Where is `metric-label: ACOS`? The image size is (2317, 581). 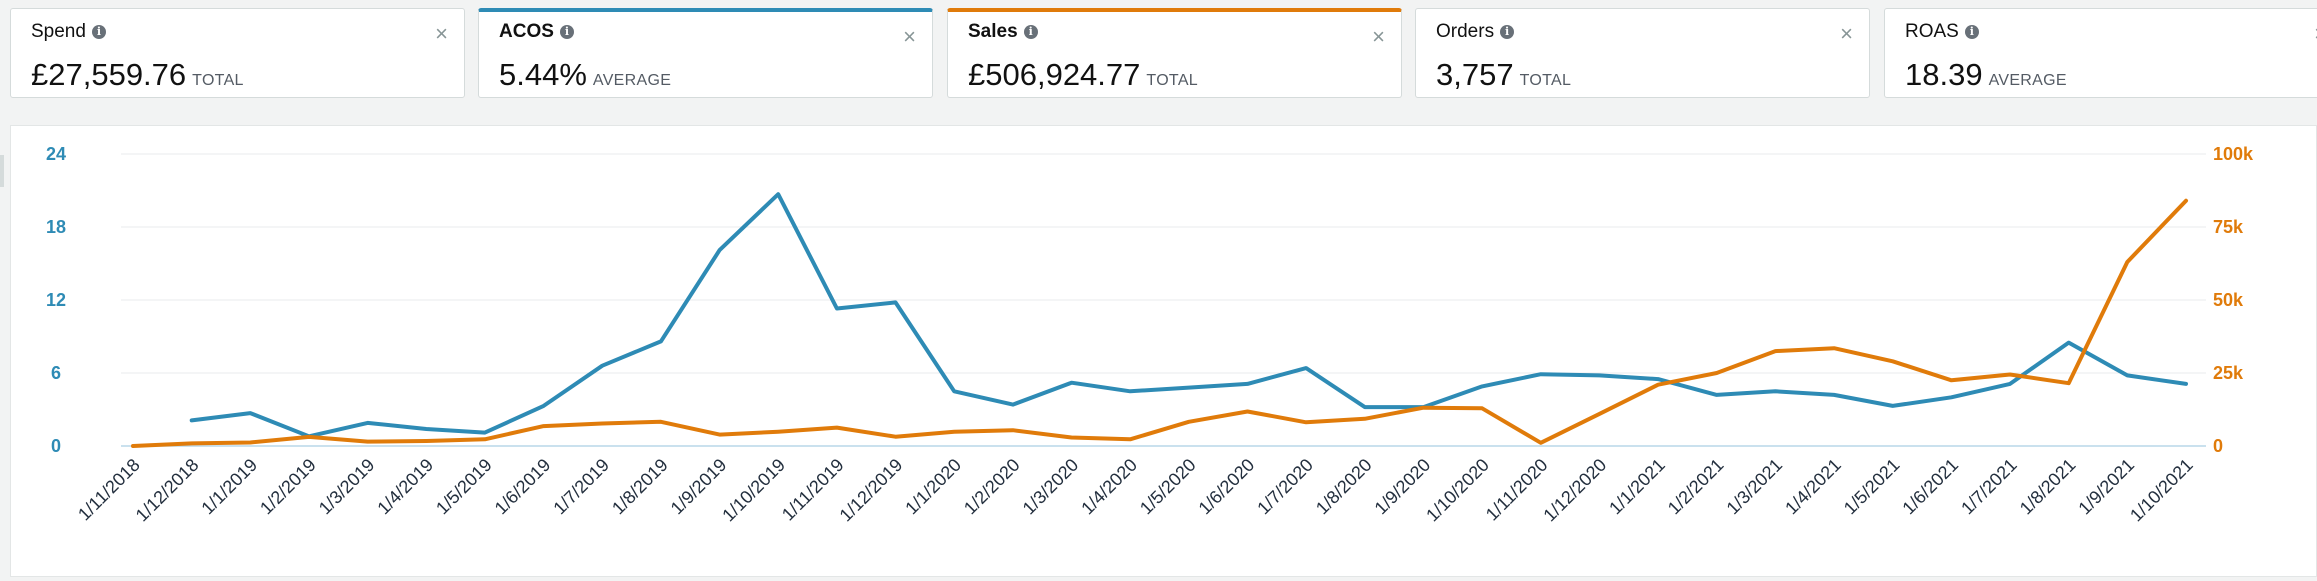 metric-label: ACOS is located at coordinates (526, 31).